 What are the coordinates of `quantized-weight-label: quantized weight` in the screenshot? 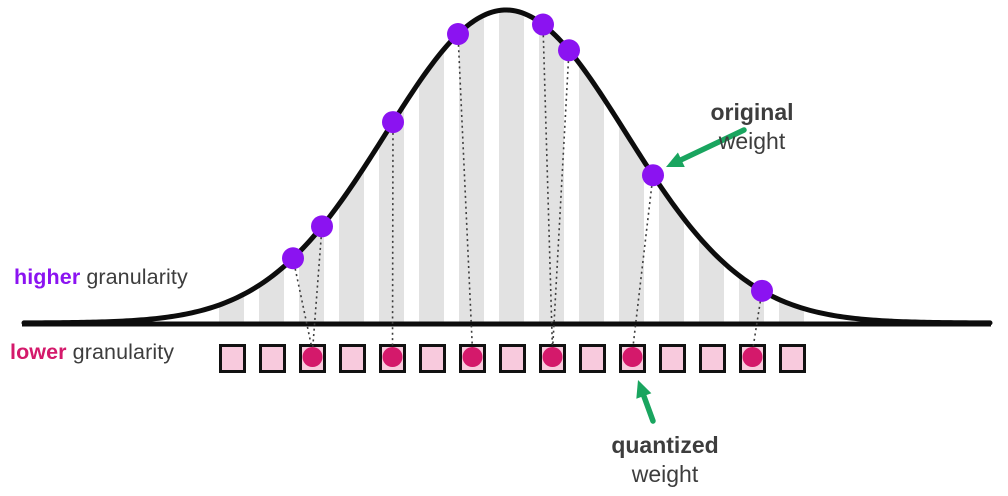 It's located at (665, 460).